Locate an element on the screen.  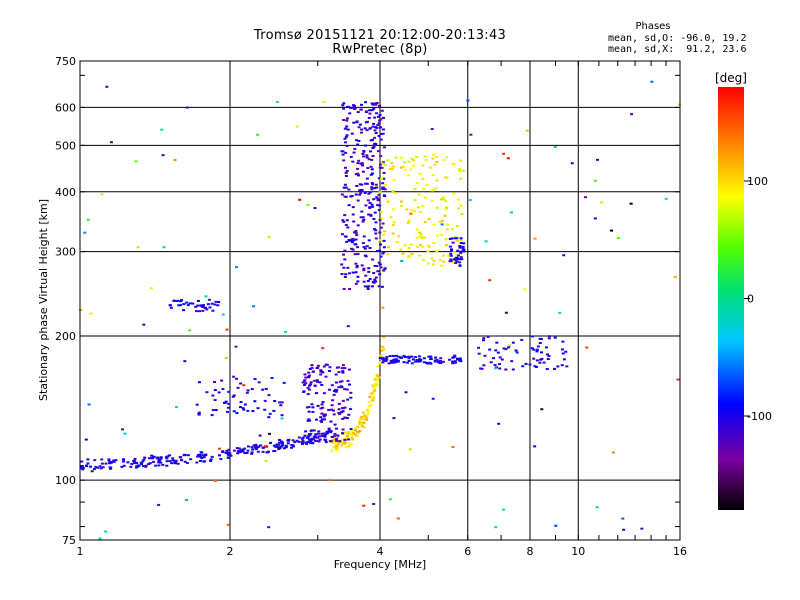
x-tick-label: 10 is located at coordinates (578, 551).